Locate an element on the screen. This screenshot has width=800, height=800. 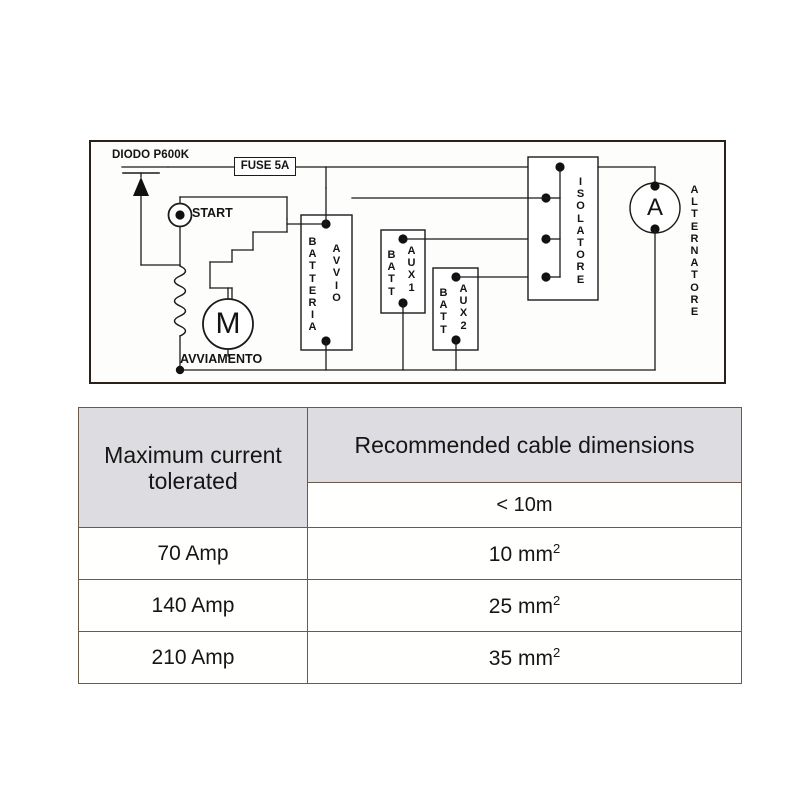
cell-size-0-exponent: 2 is located at coordinates (556, 548).